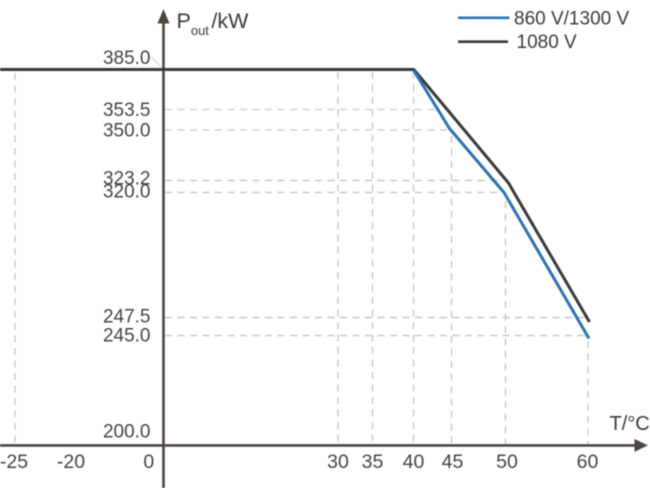 This screenshot has height=488, width=650. Describe the element at coordinates (453, 462) in the screenshot. I see `svg-text: 45` at that location.